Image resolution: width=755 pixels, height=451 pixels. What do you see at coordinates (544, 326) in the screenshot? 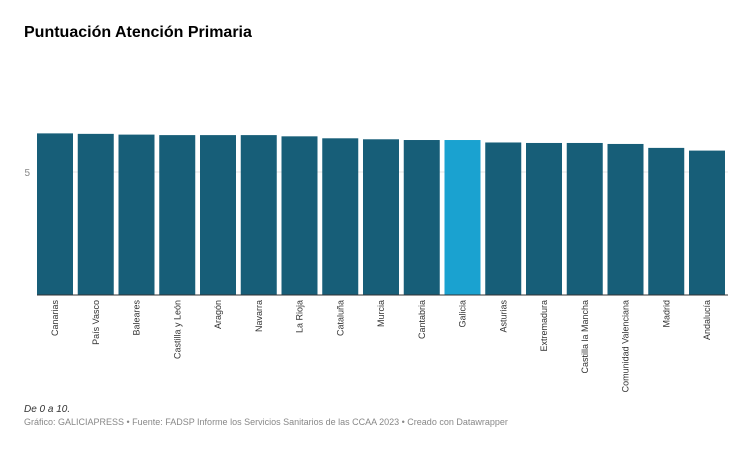
I see `x-tick-label: Extremadura` at bounding box center [544, 326].